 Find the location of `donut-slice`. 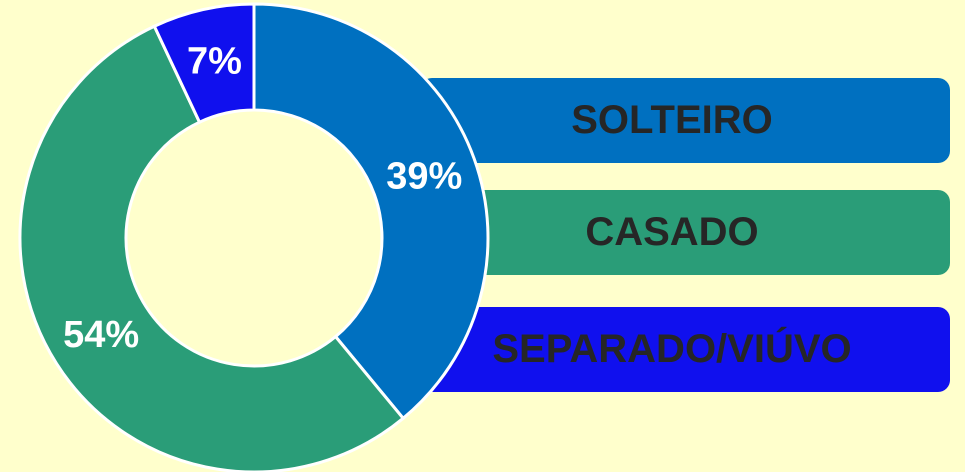

donut-slice is located at coordinates (204, 63).